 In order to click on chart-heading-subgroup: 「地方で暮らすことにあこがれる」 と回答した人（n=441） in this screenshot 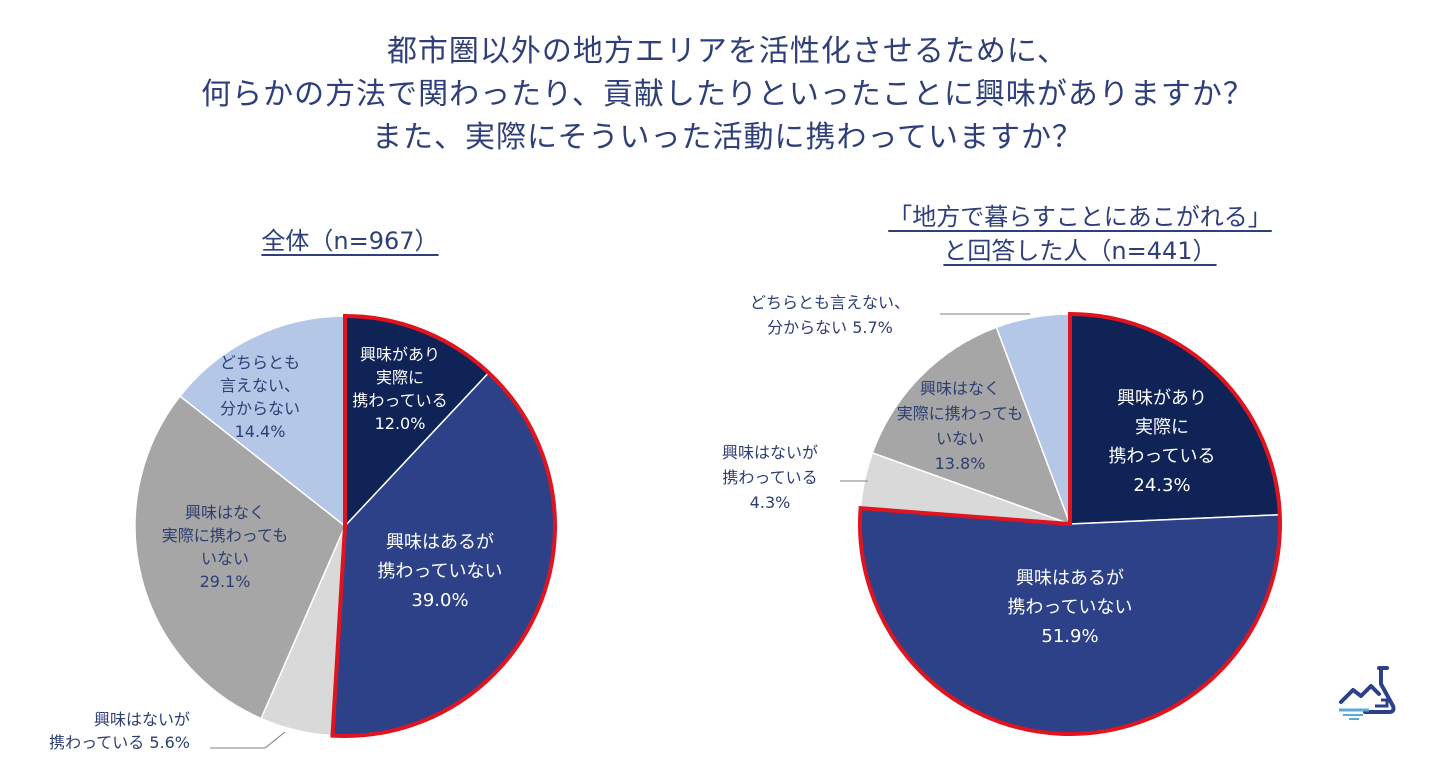, I will do `click(1080, 234)`.